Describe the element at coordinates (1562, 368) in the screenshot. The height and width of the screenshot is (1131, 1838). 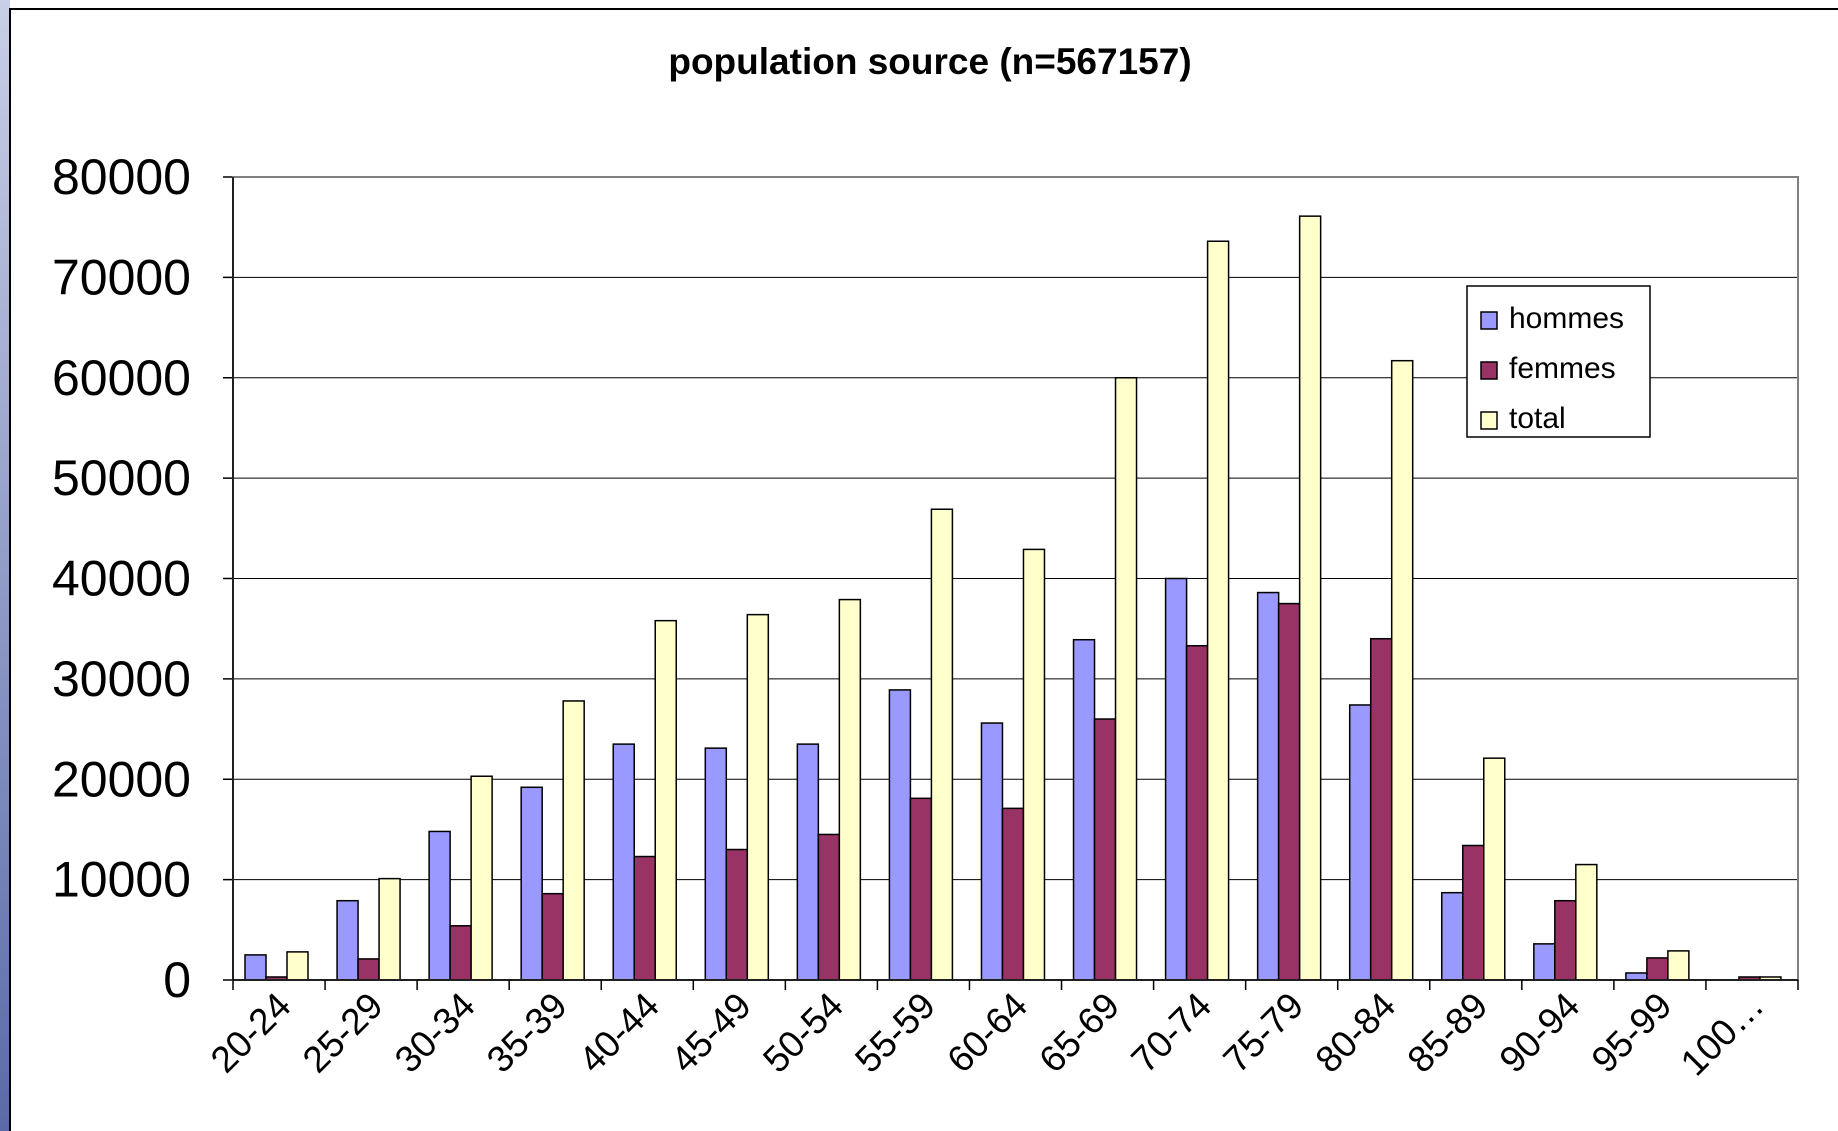
I see `legend-label-femmes: femmes` at that location.